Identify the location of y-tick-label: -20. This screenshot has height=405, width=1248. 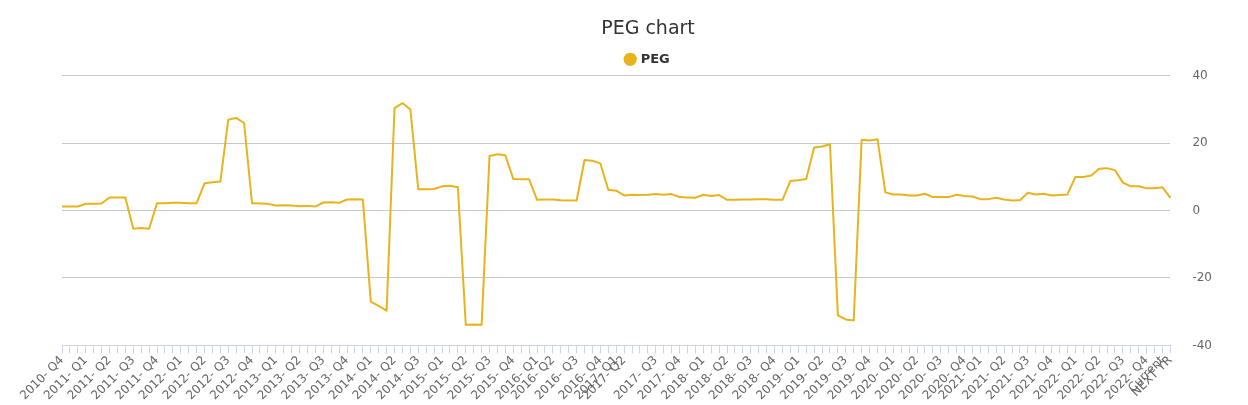
(1202, 277).